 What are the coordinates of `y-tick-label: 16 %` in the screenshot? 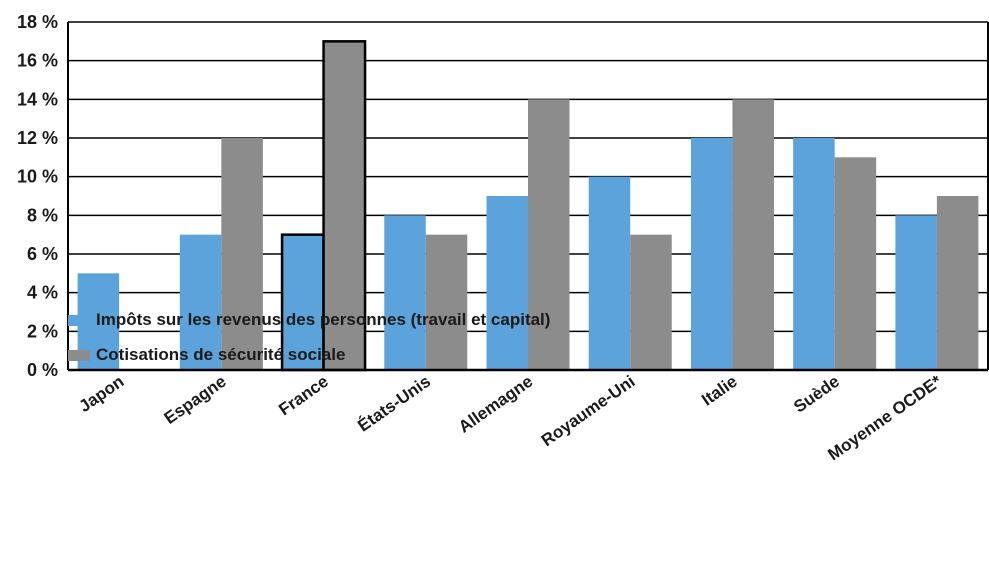 It's located at (37, 61).